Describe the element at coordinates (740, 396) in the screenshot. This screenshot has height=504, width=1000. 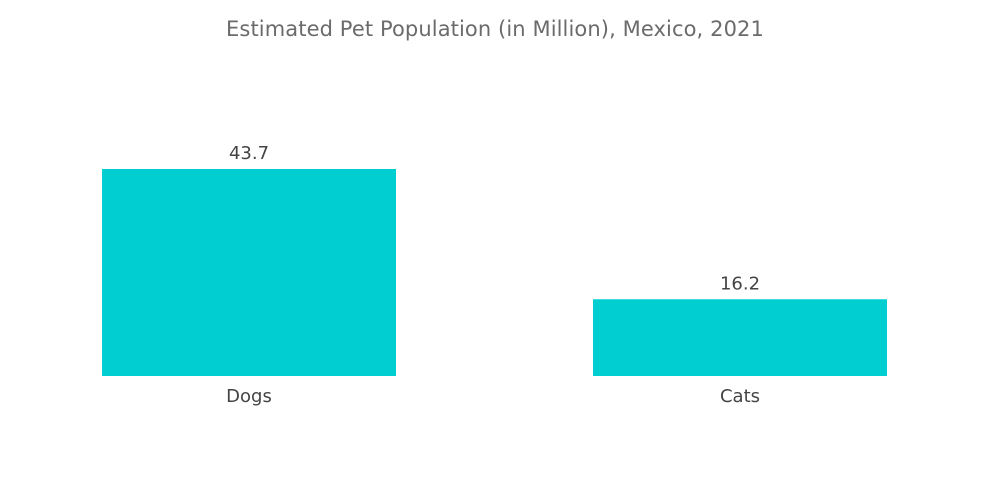
I see `category-label-cats: Cats` at that location.